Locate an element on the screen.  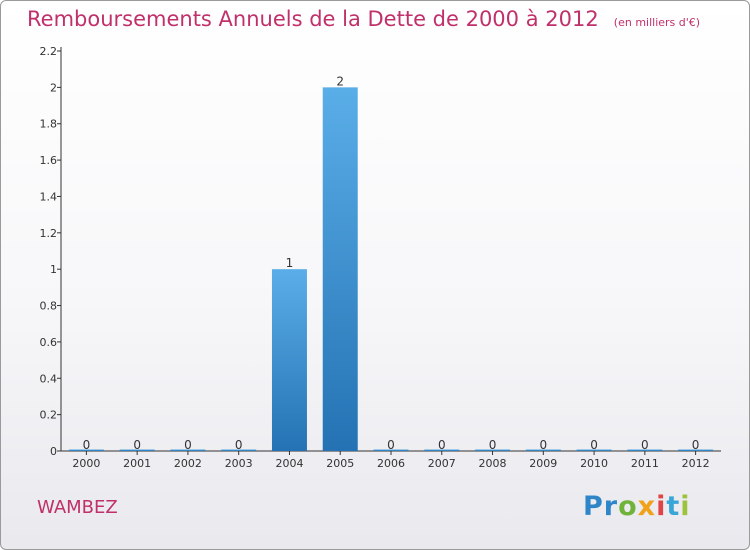
x-tick-label-2005: 2005 is located at coordinates (340, 463).